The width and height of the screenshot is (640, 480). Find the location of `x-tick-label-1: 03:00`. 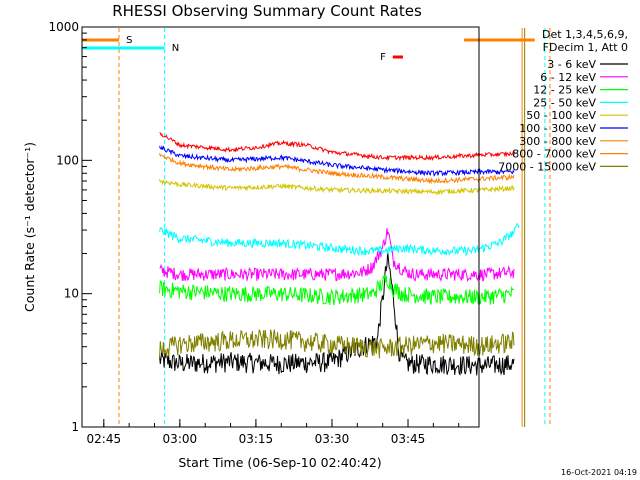

x-tick-label-1: 03:00 is located at coordinates (180, 439).